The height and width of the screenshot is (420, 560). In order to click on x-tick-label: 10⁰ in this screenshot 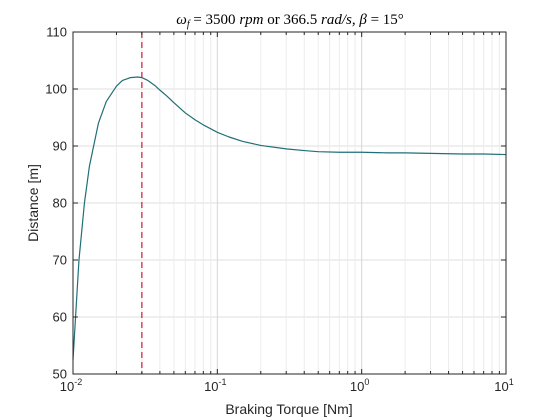, I will do `click(359, 385)`.